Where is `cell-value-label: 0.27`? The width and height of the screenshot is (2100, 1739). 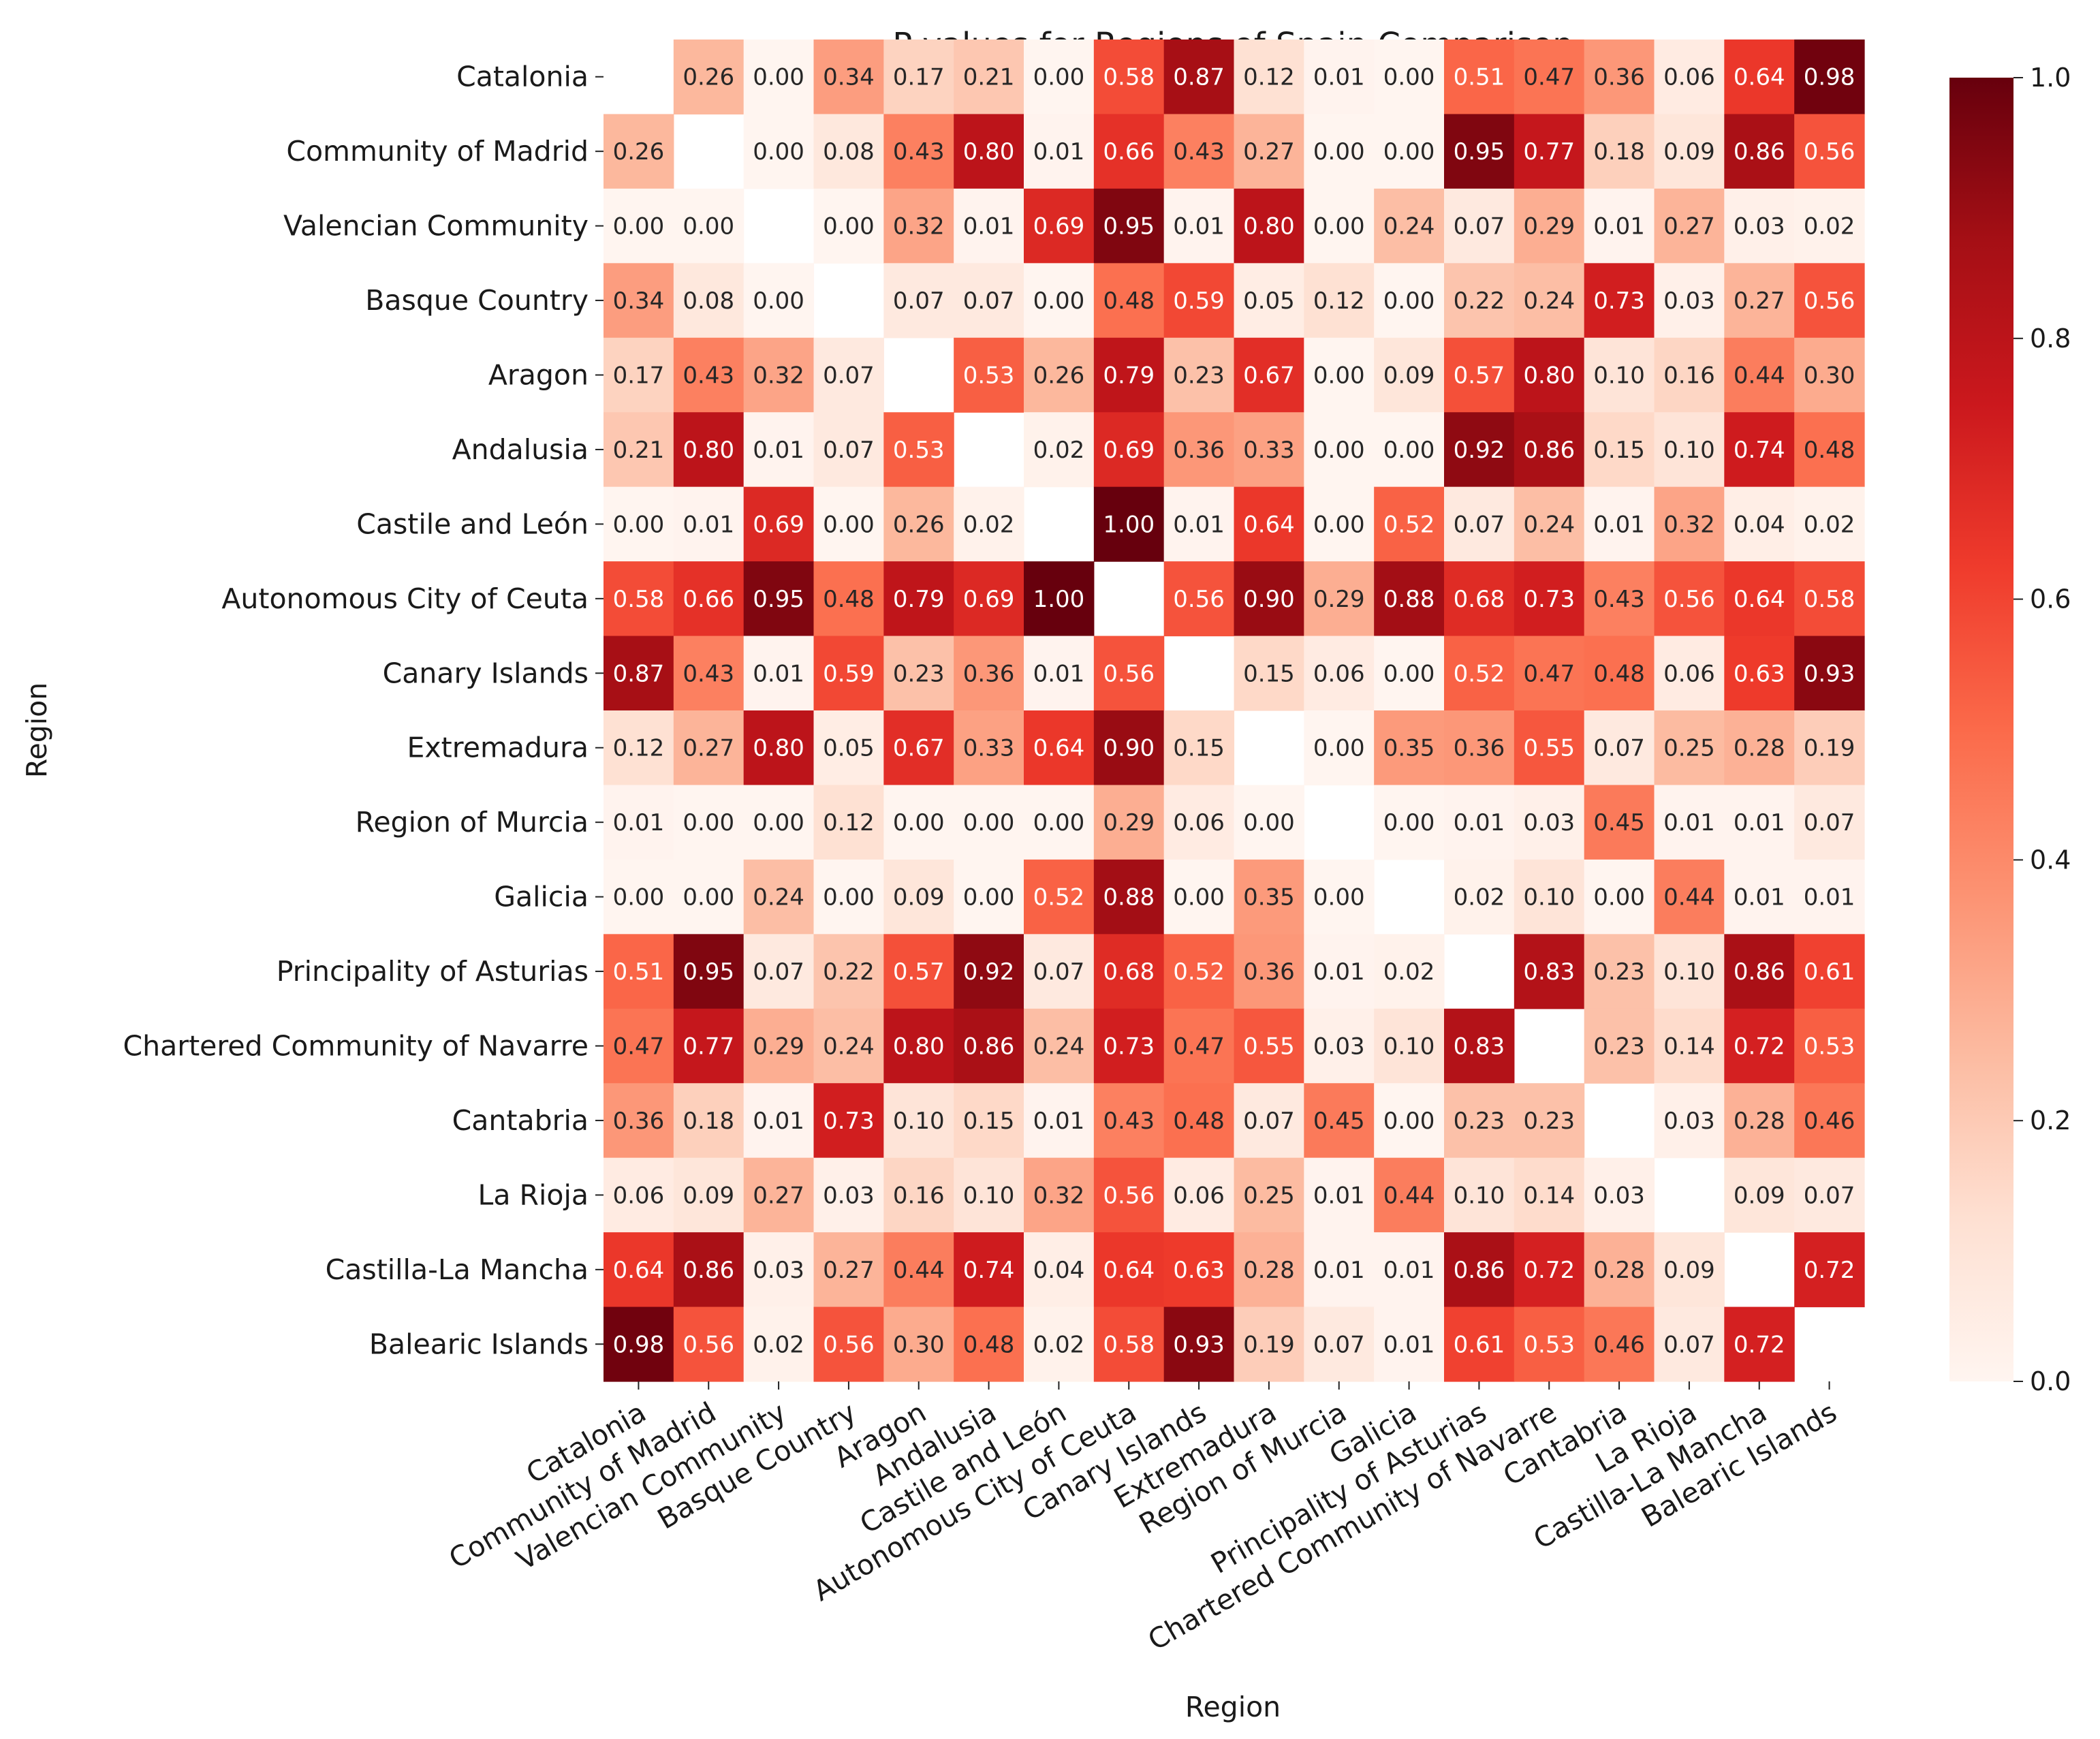
cell-value-label: 0.27 is located at coordinates (778, 1195).